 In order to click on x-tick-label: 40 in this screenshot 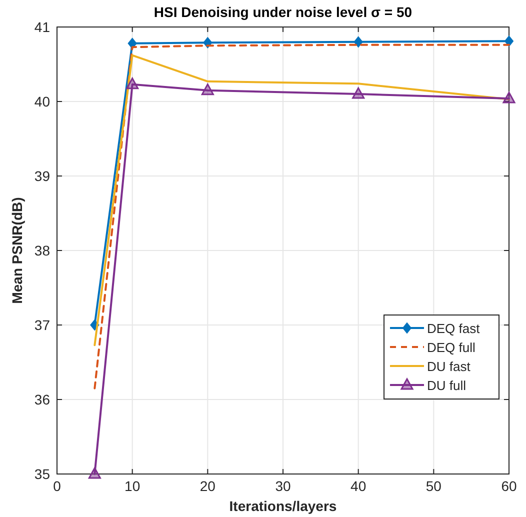, I will do `click(358, 486)`.